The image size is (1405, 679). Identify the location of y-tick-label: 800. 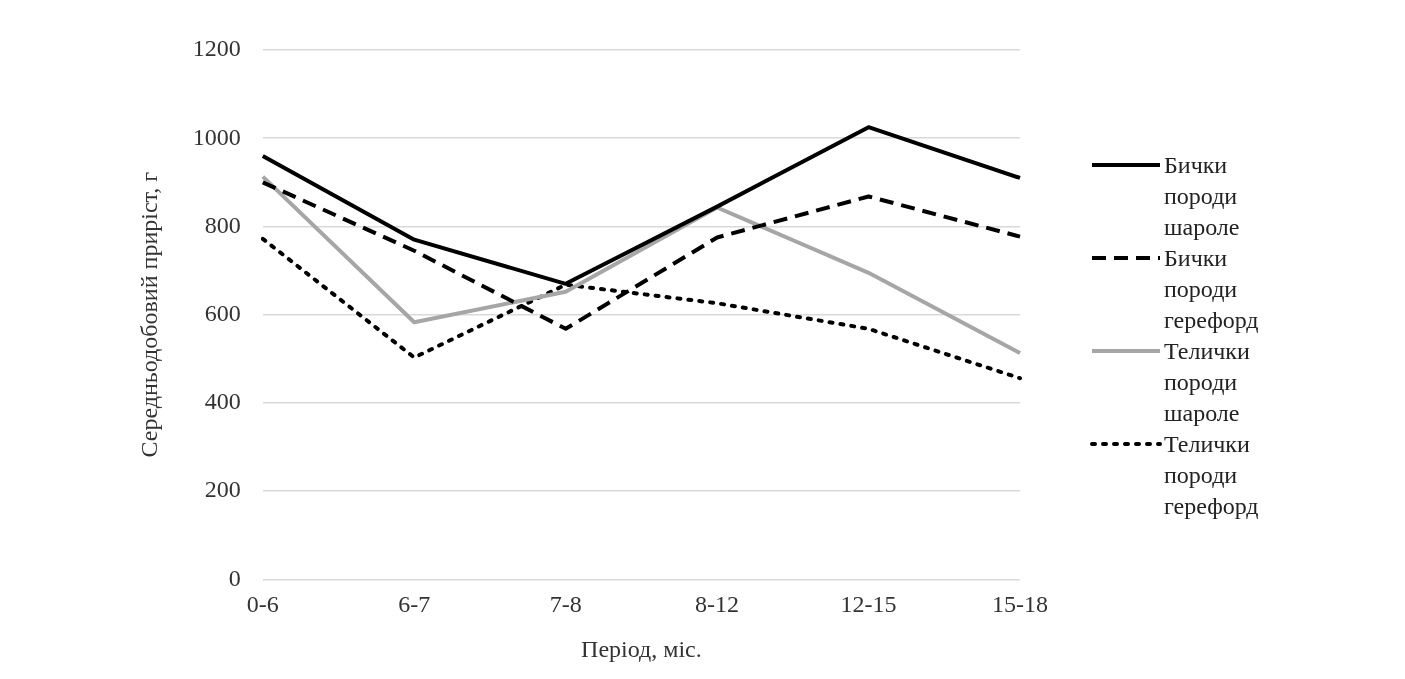
(222, 224).